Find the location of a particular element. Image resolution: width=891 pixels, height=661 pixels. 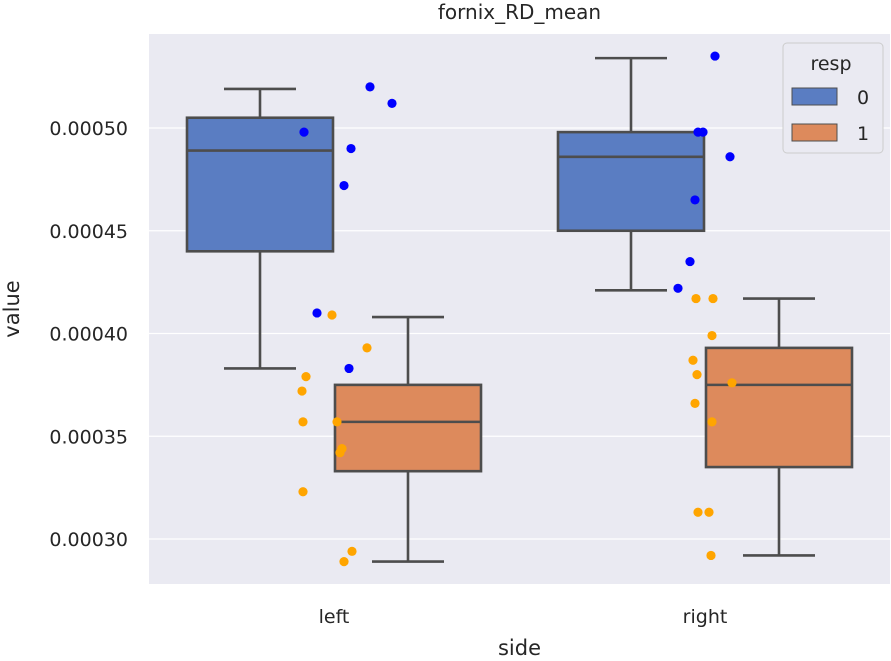

box-1-right is located at coordinates (779, 427).